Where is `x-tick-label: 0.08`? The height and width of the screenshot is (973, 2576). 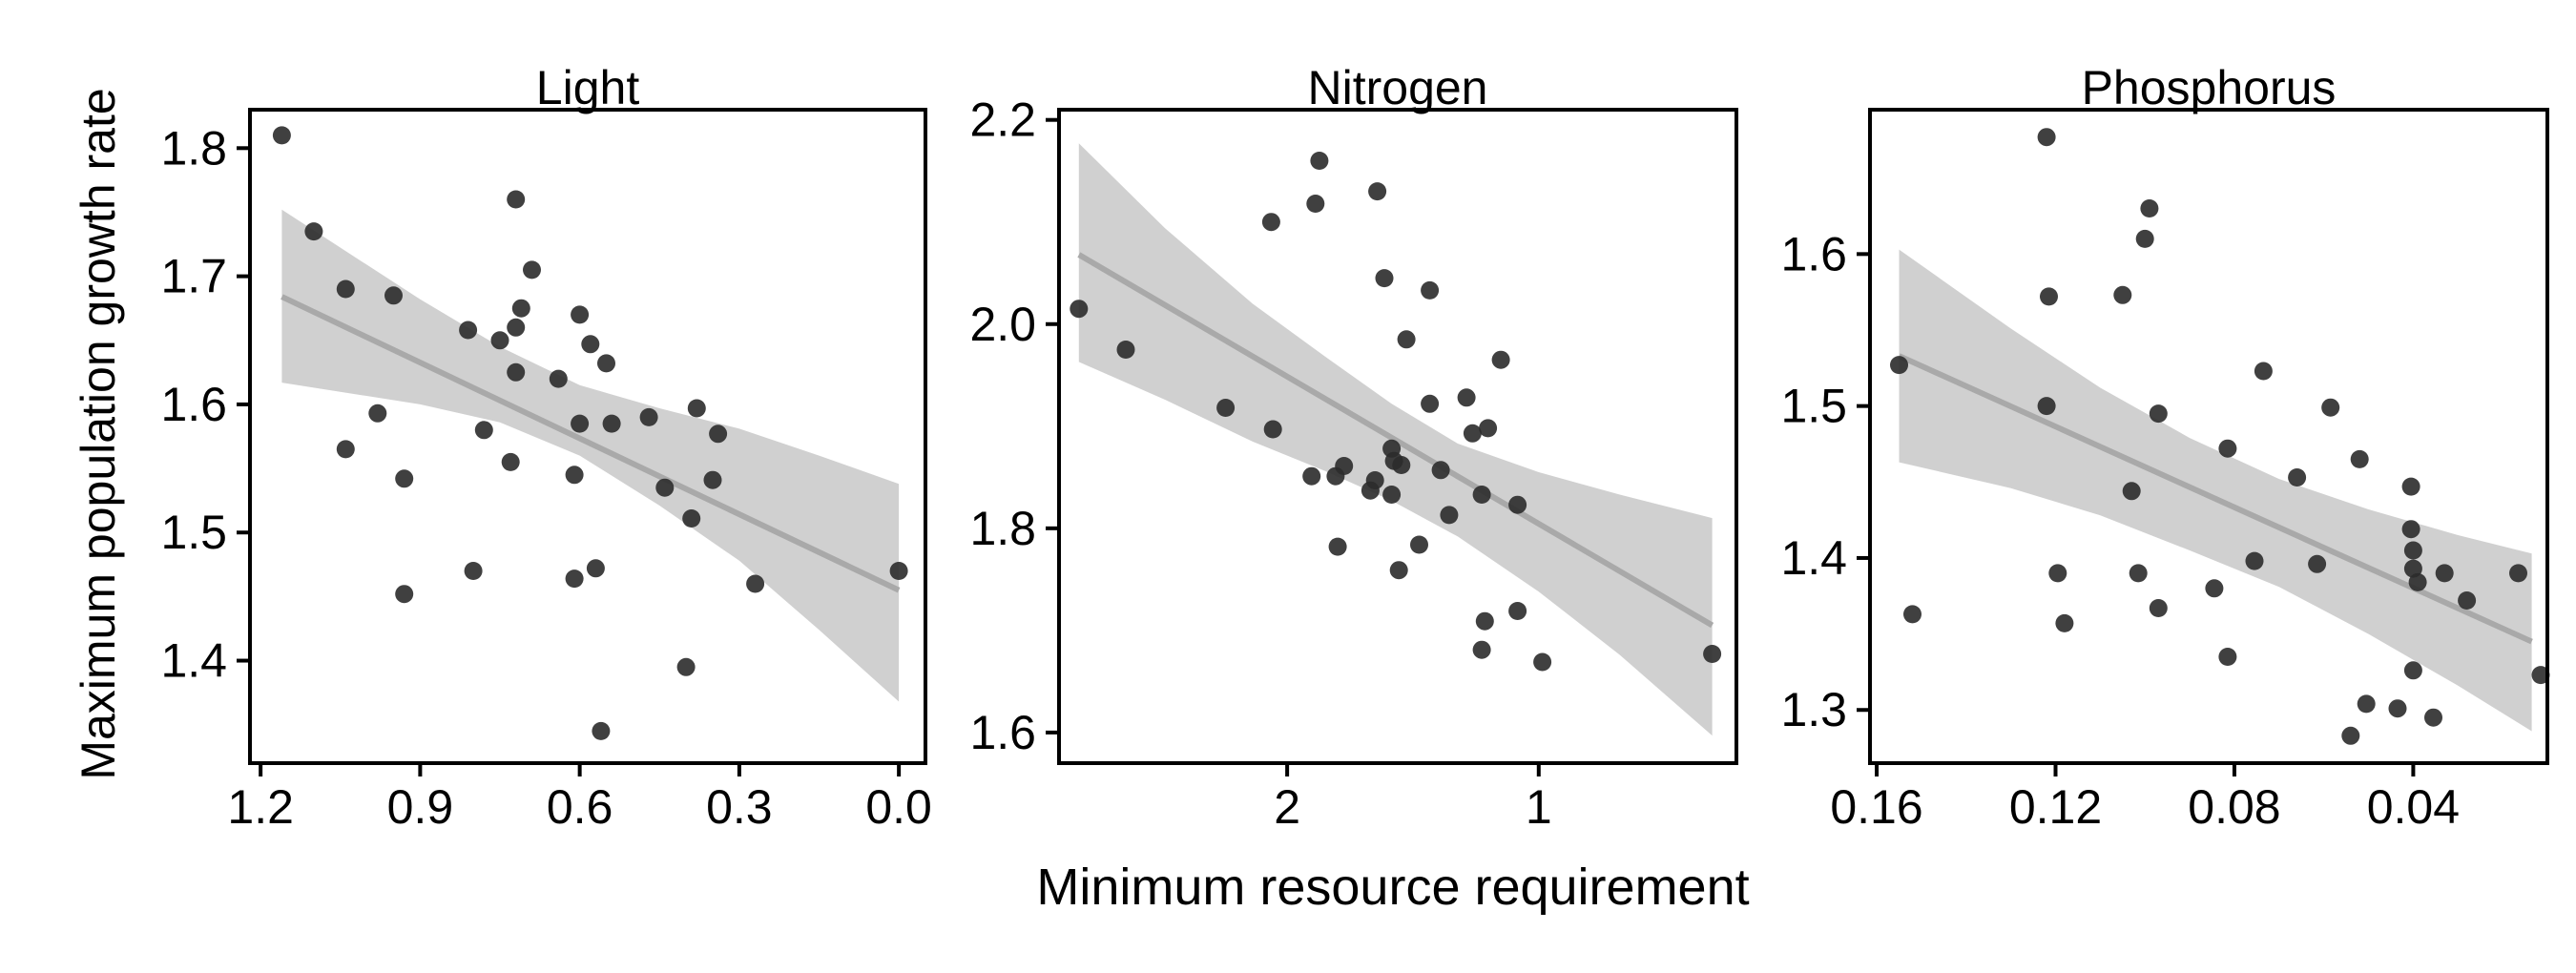
x-tick-label: 0.08 is located at coordinates (2234, 807).